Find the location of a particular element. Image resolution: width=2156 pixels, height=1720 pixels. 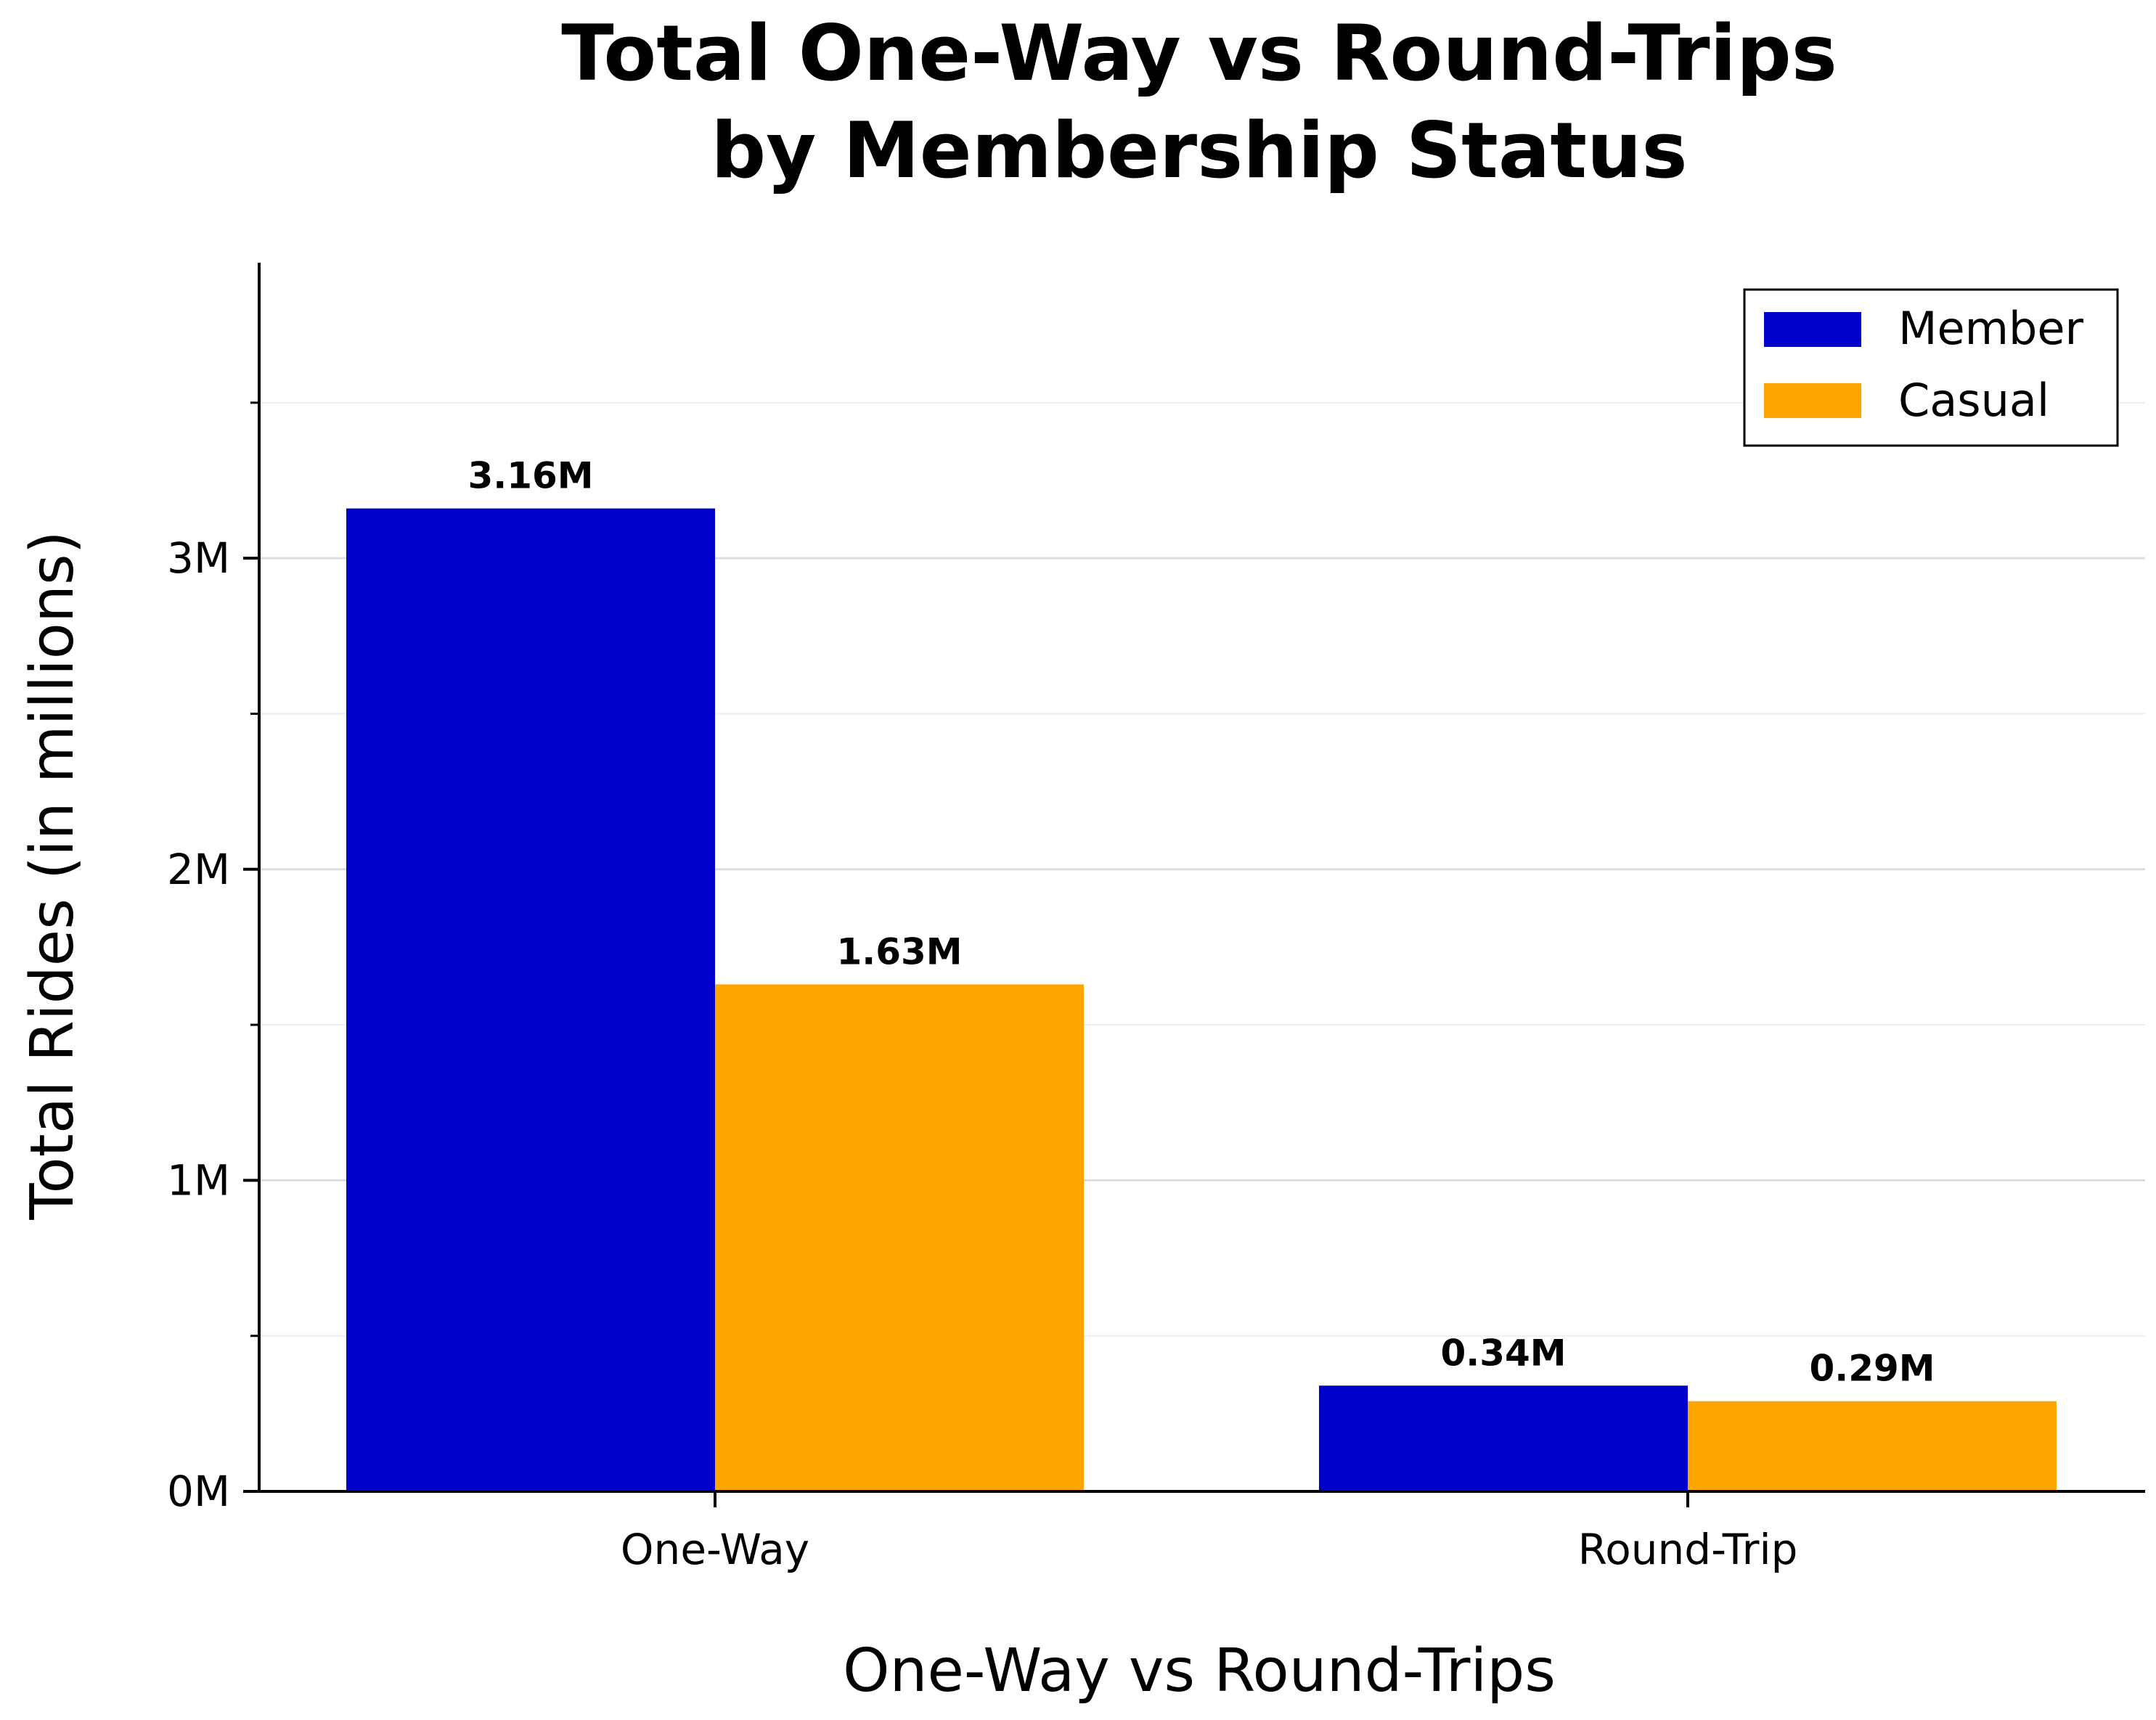

x-axis-label: One-Way vs Round-Trips is located at coordinates (1200, 1671).